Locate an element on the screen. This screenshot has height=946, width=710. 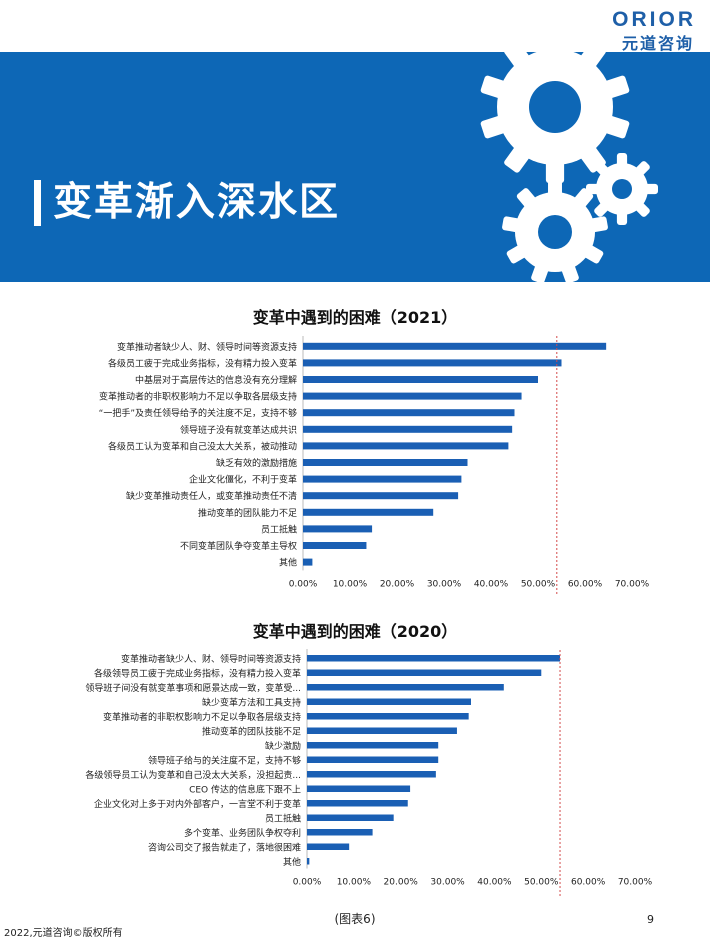
category-label: 各级员工疲于完成业务指标，没有精力投入变革 is located at coordinates (202, 363).